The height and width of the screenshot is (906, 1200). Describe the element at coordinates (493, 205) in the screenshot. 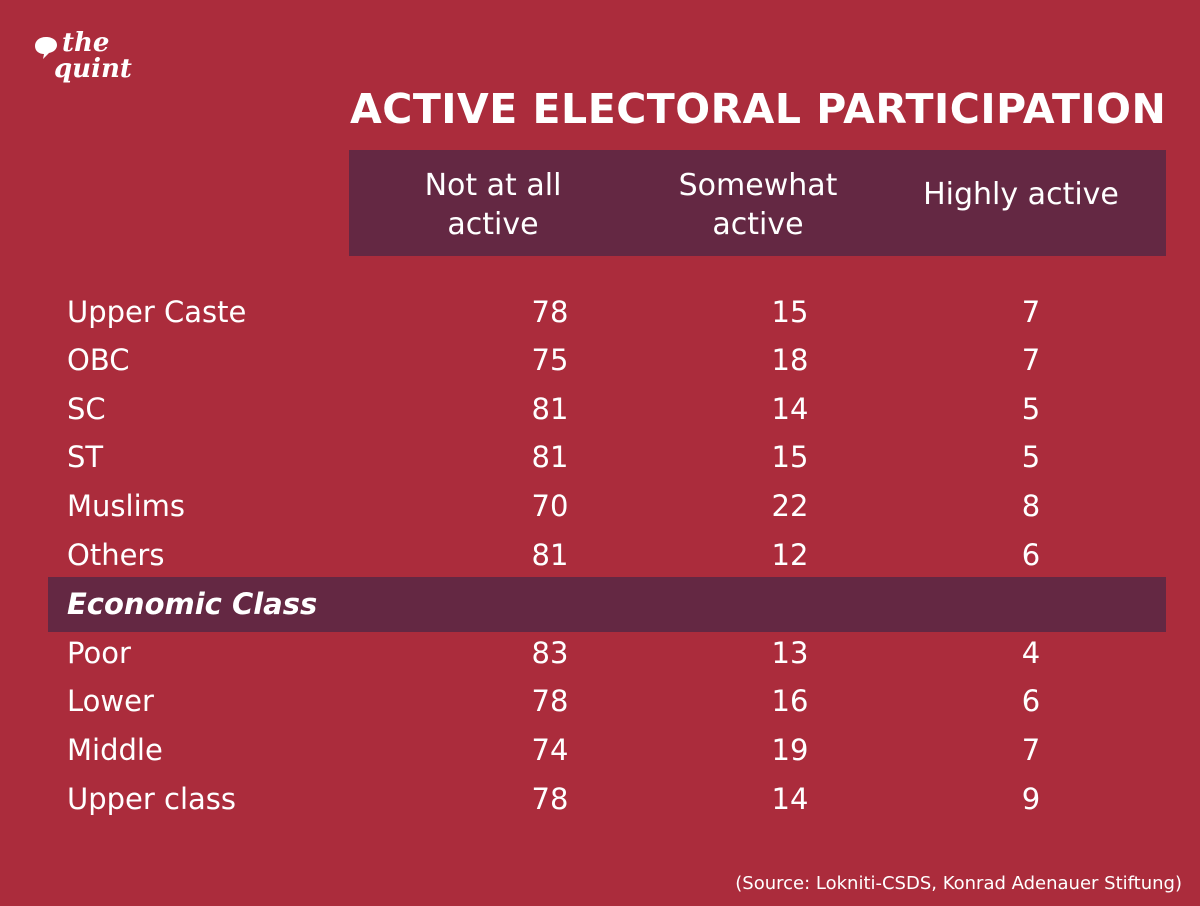

I see `column-header-not-at-all-active: Not at all active` at that location.